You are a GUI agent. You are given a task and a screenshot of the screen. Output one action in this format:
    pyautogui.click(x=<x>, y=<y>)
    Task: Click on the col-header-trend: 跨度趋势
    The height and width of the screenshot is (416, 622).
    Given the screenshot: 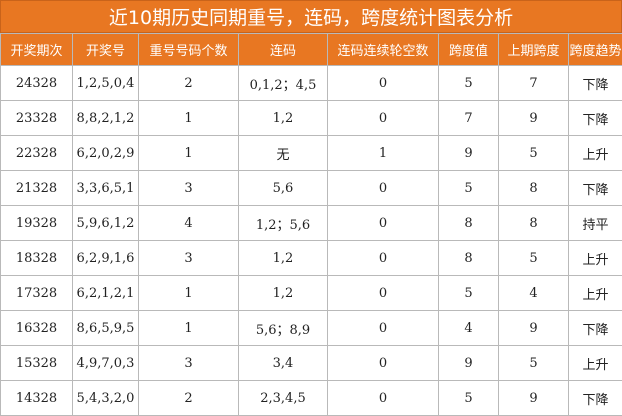 What is the action you would take?
    pyautogui.click(x=595, y=50)
    